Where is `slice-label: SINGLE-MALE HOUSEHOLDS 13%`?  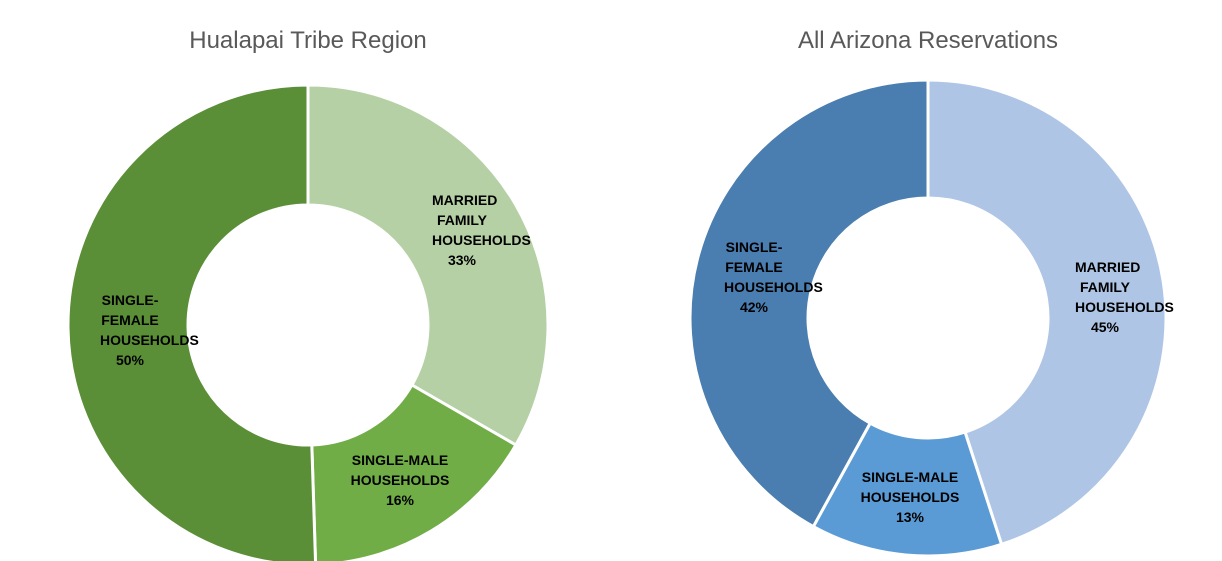
slice-label: SINGLE-MALE HOUSEHOLDS 13% is located at coordinates (910, 497).